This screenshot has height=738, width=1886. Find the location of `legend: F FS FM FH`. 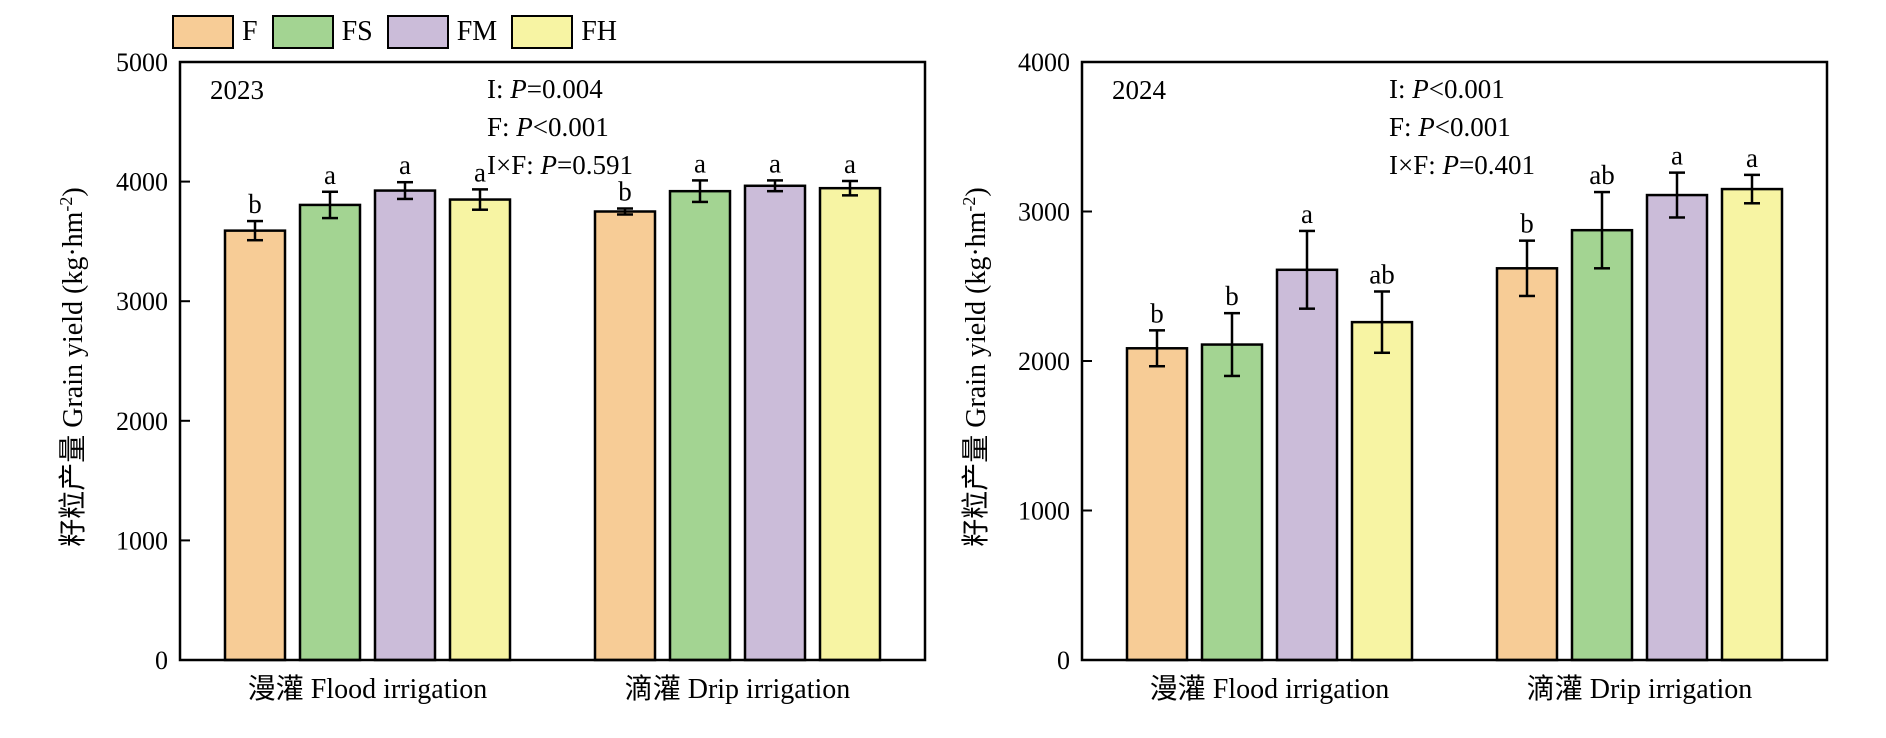

legend: F FS FM FH is located at coordinates (401, 32).